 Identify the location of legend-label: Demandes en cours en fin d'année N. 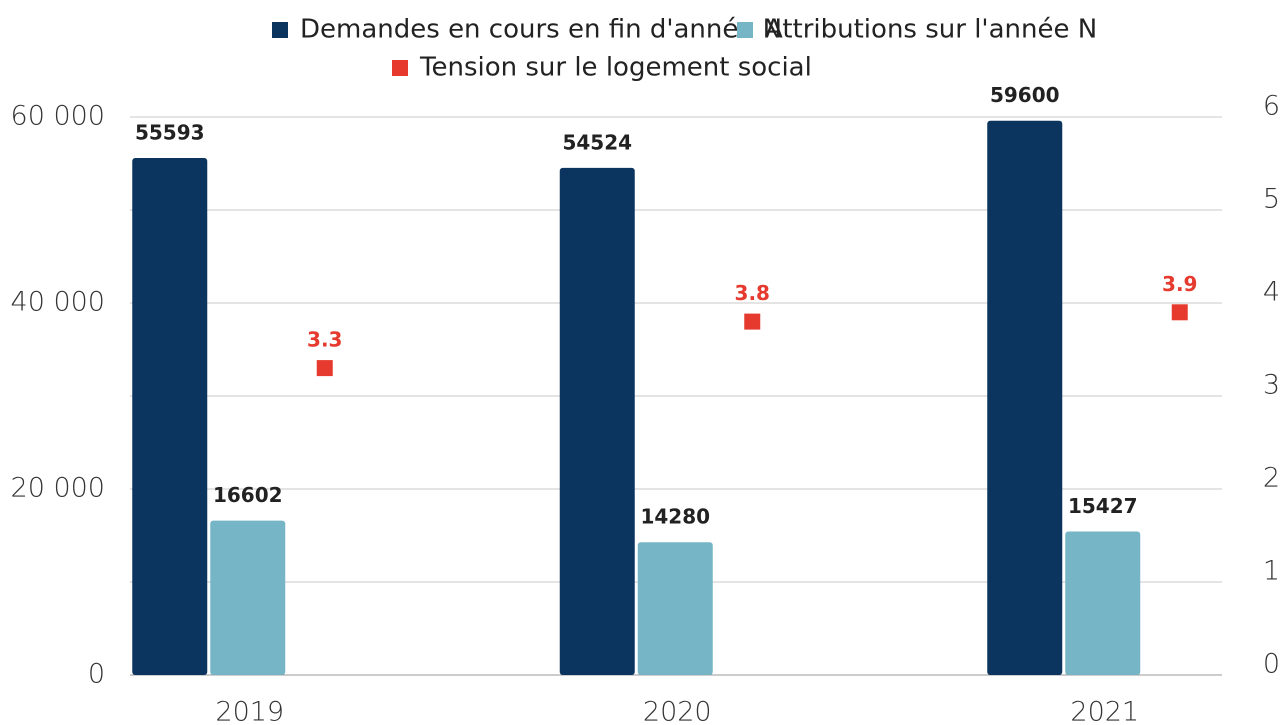
(541, 30).